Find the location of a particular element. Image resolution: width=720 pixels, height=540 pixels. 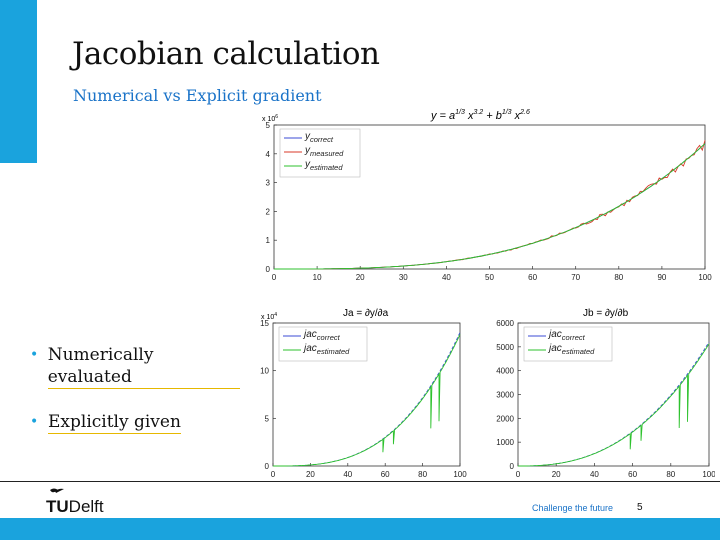

tudelft-logo: TUDelft is located at coordinates (75, 507).